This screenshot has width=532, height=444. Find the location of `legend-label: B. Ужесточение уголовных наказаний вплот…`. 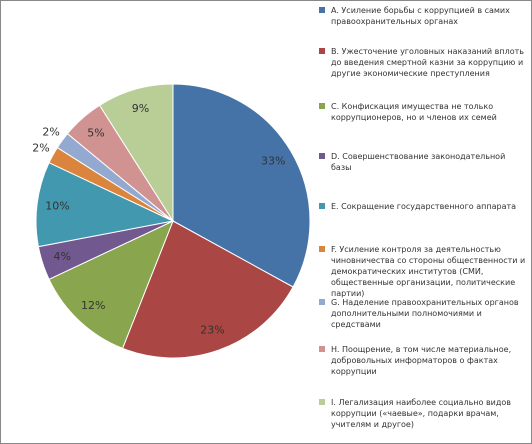

legend-label: B. Ужесточение уголовных наказаний вплот… is located at coordinates (427, 62).